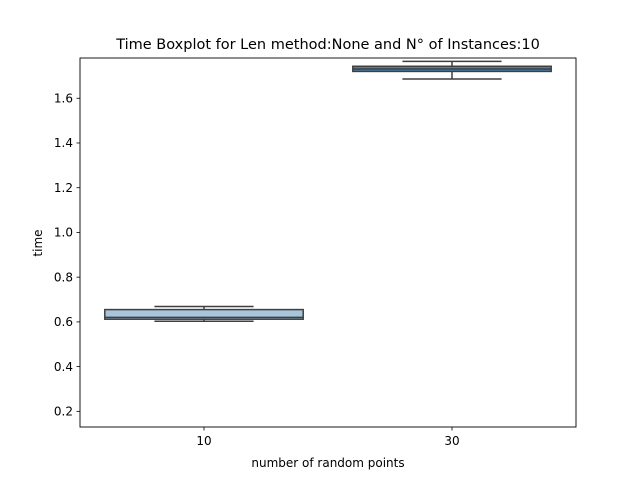  I want to click on x-axis-label: number of random points, so click(327, 463).